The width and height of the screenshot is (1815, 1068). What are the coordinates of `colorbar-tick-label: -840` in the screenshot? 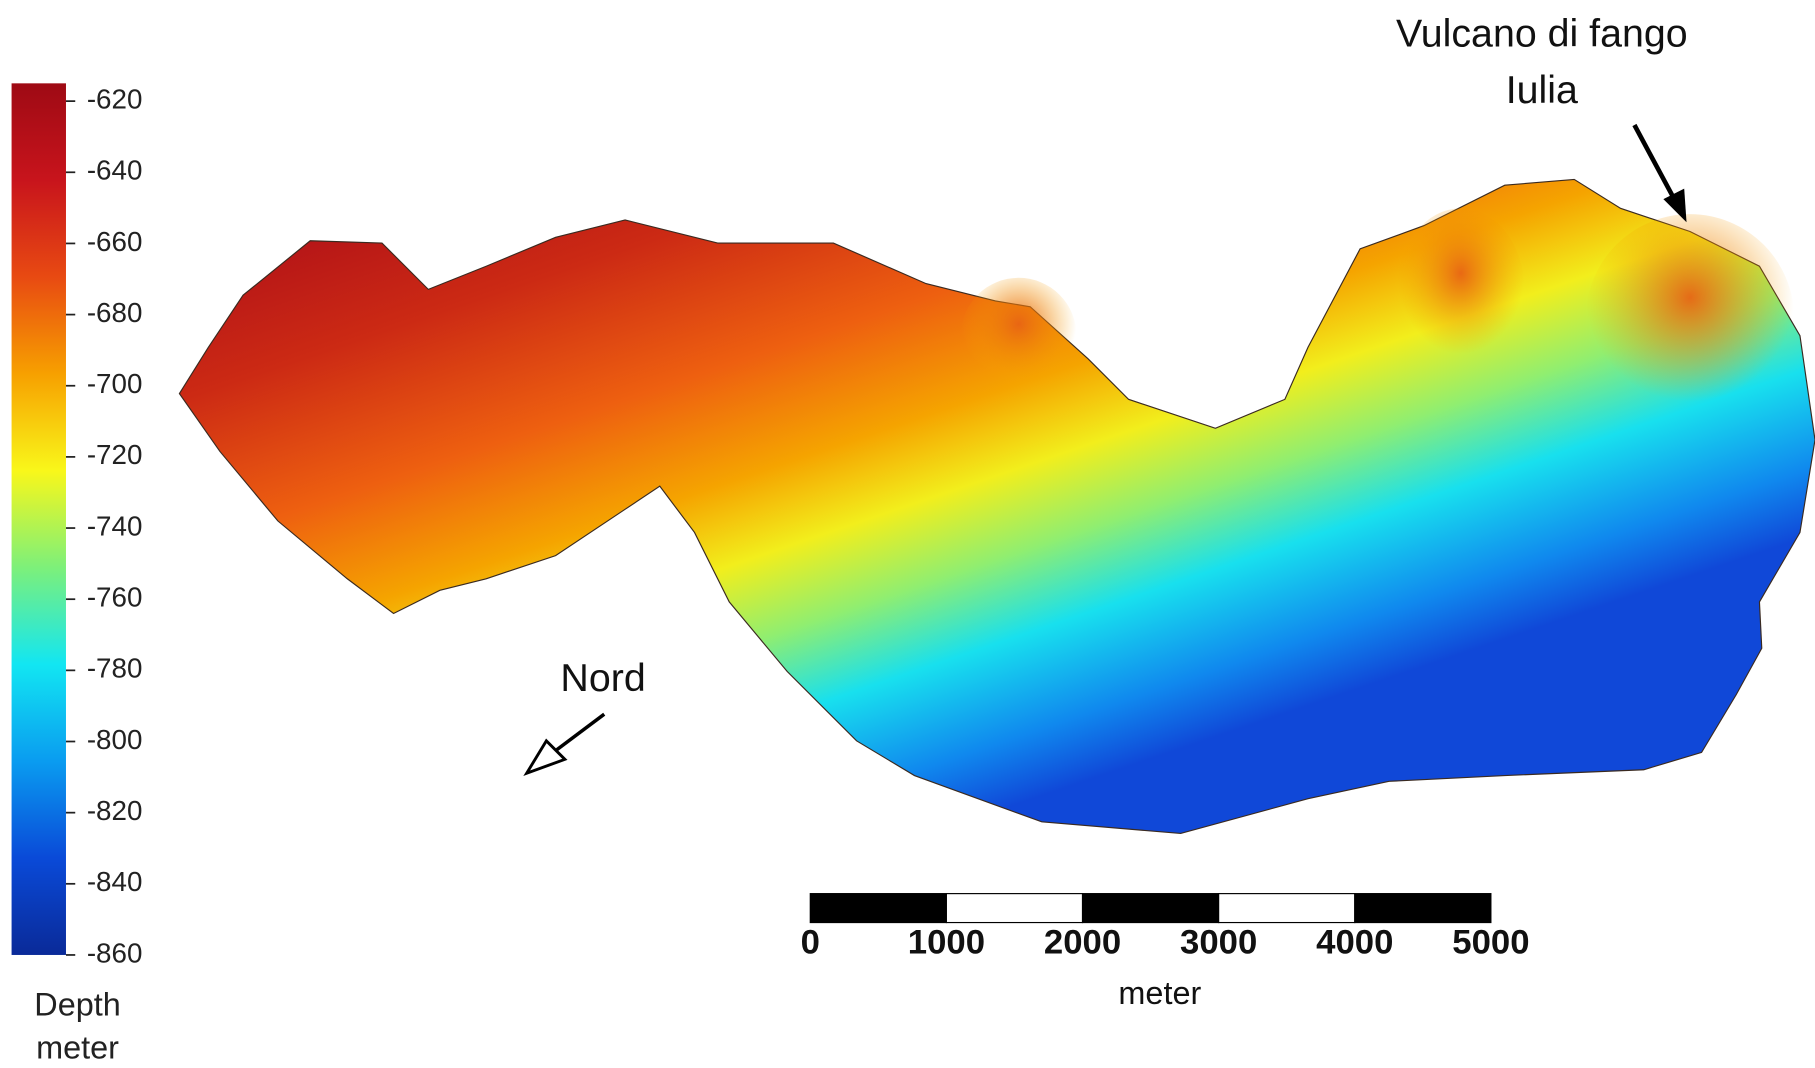 It's located at (115, 881).